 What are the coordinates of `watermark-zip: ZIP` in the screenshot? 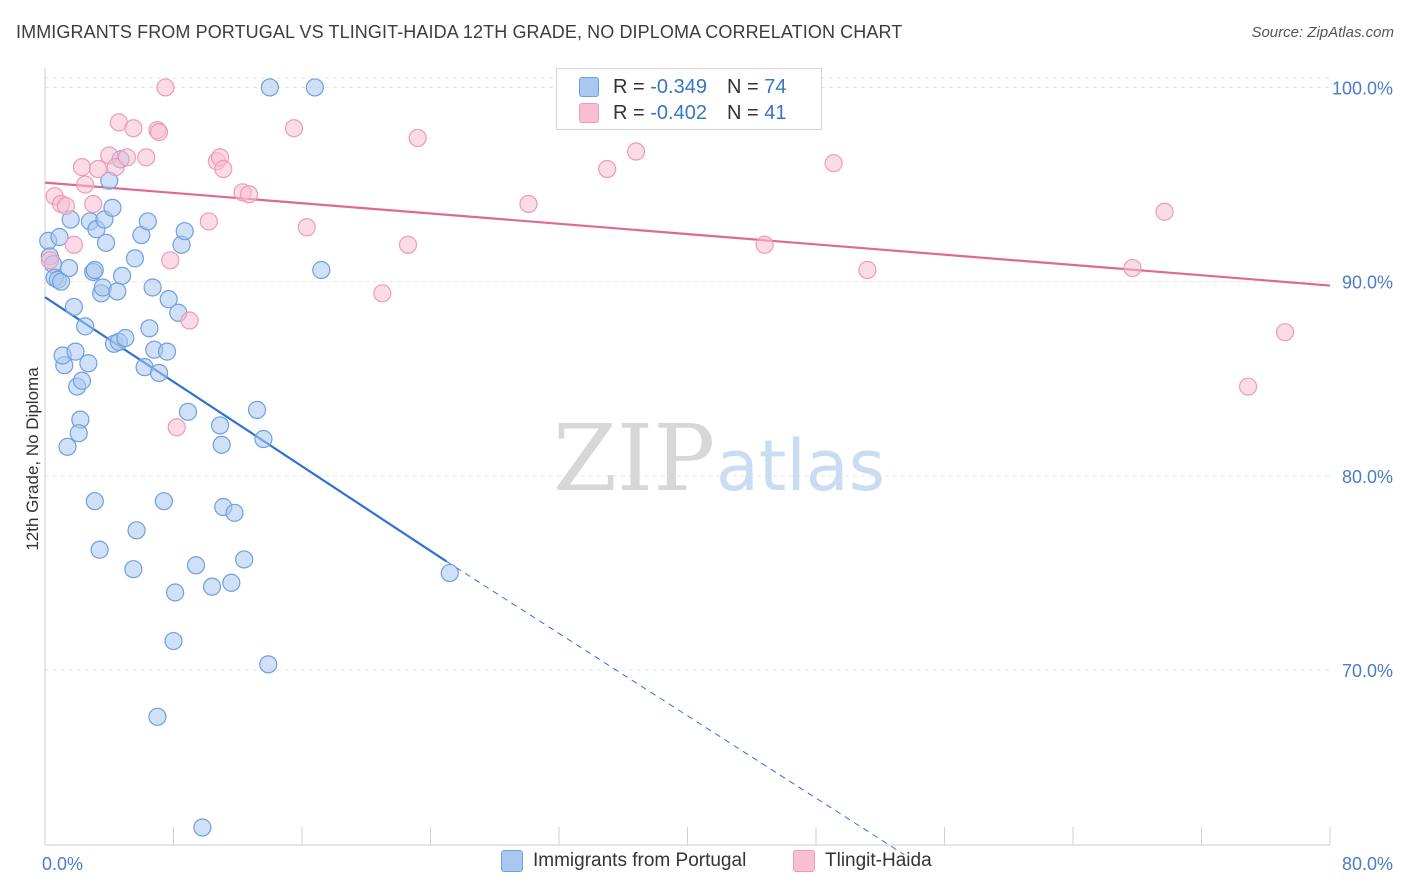 It's located at (634, 458).